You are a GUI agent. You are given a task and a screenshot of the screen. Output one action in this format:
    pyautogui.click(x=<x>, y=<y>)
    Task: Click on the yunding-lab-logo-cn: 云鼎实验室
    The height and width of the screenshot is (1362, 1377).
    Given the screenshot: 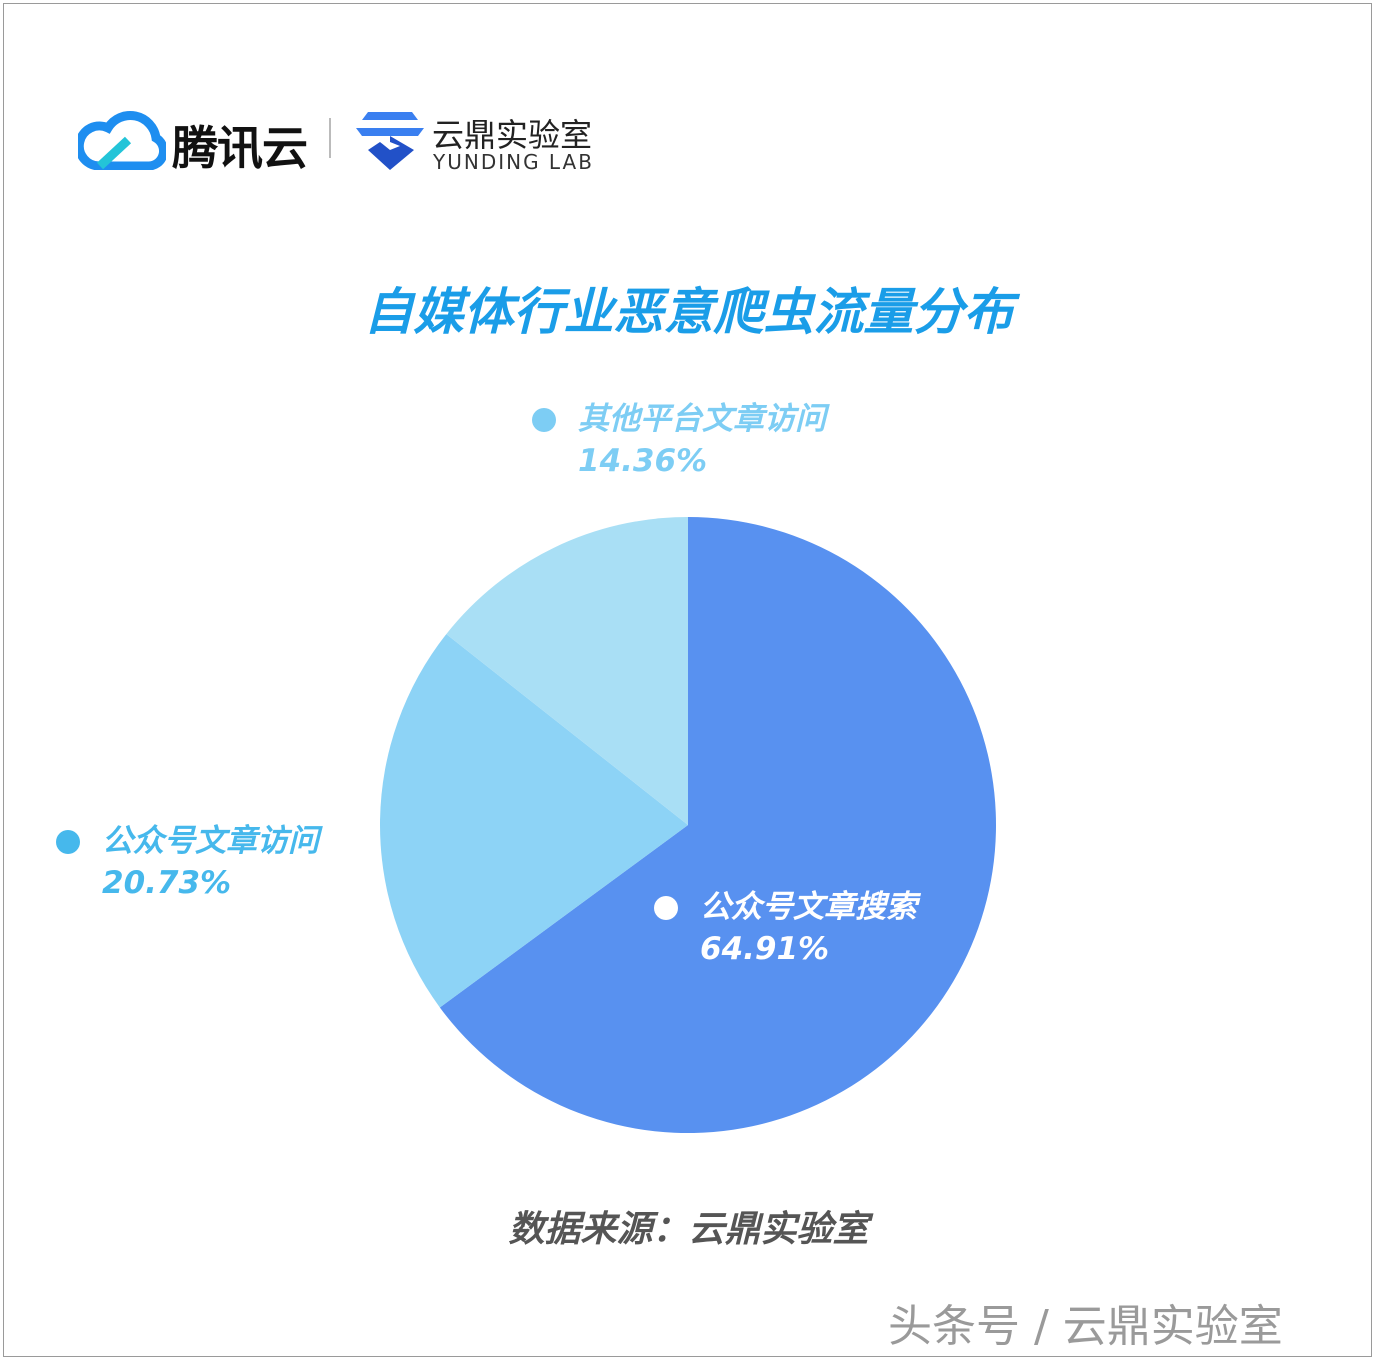 What is the action you would take?
    pyautogui.click(x=512, y=135)
    